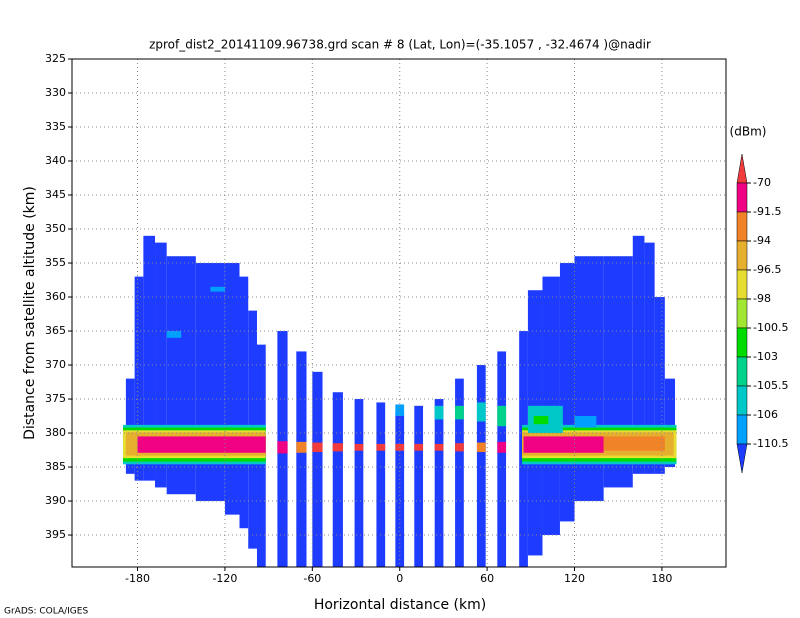 This screenshot has height=618, width=800. What do you see at coordinates (55, 364) in the screenshot?
I see `y-tick-label: 370` at bounding box center [55, 364].